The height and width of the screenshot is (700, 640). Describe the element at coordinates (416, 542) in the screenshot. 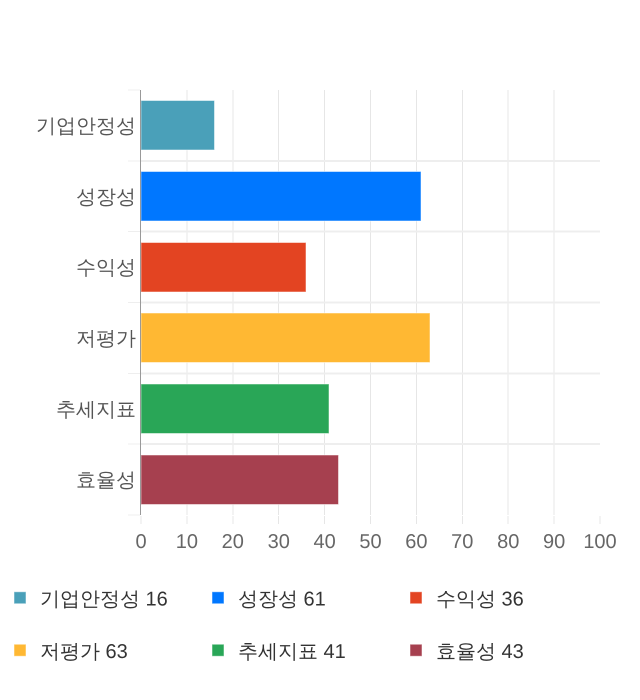

I see `x-tick-label: 60` at that location.